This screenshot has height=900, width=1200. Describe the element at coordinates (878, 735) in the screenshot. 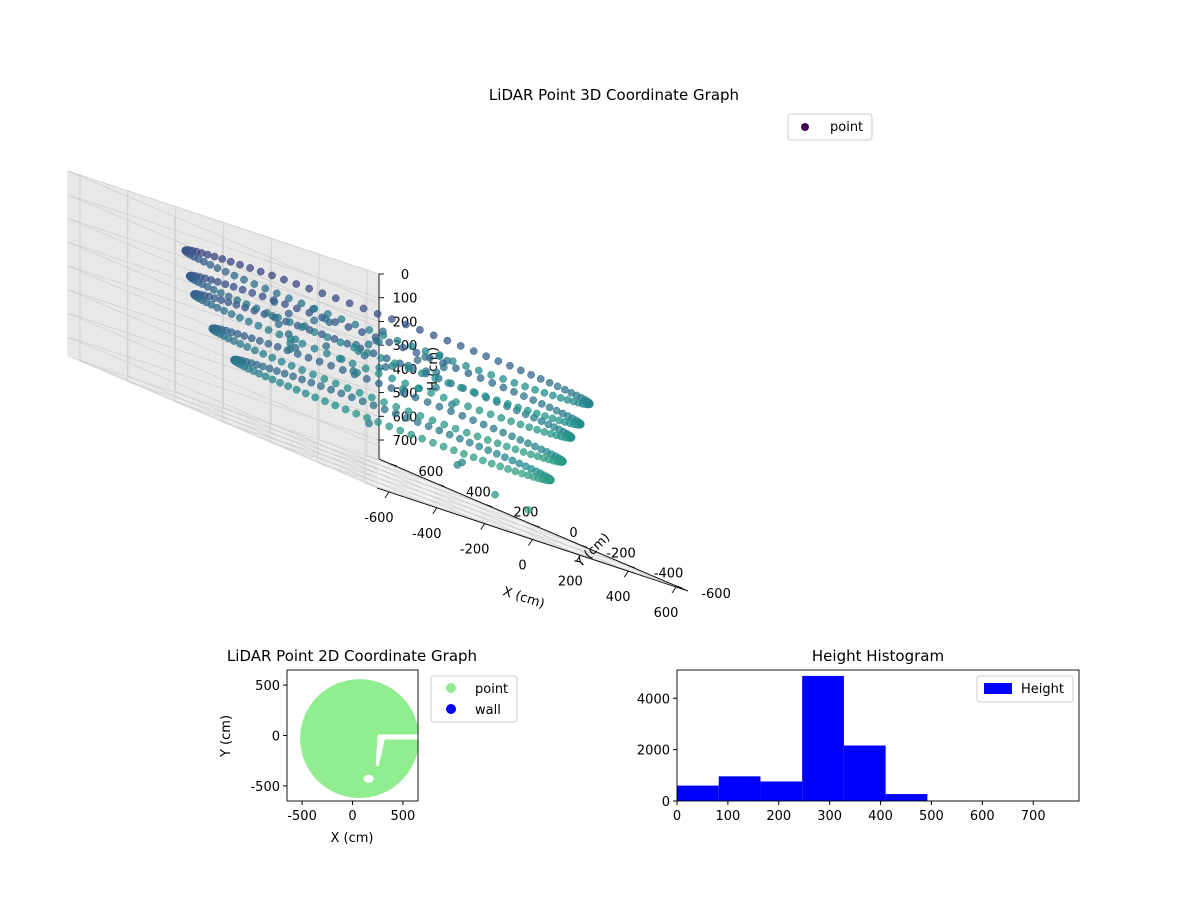

I see `axes-frame` at that location.